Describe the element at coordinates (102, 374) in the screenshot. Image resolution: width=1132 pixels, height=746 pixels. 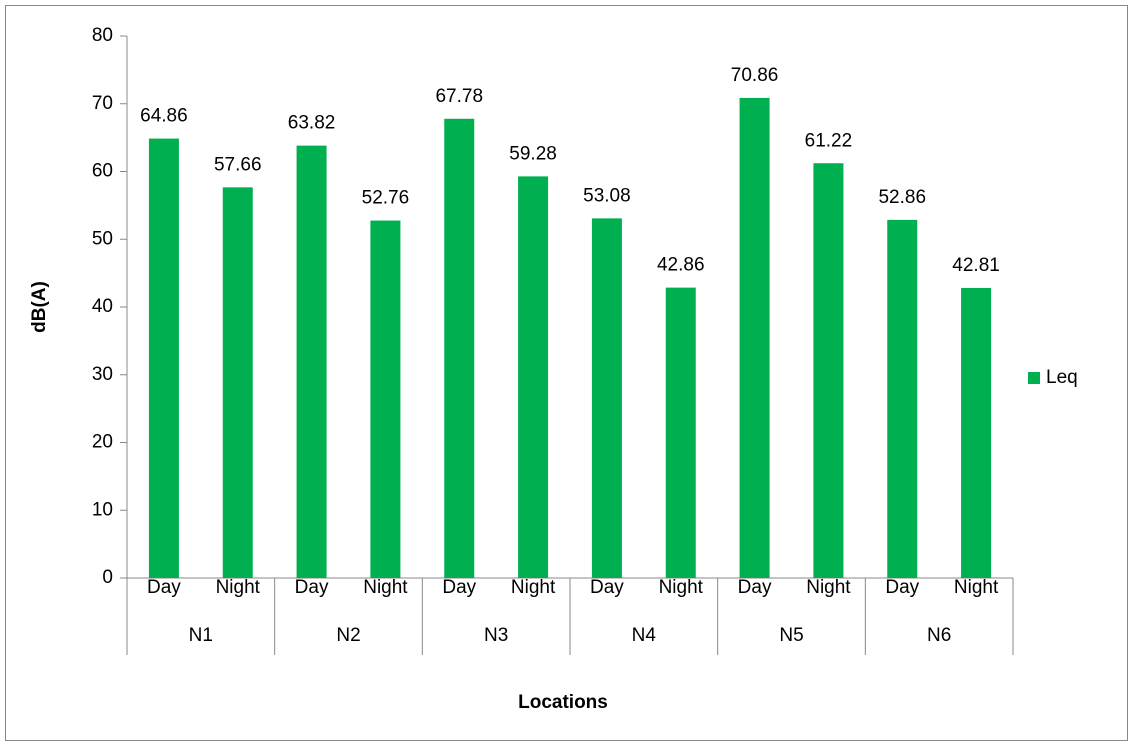
I see `y-tick-label: 30` at that location.